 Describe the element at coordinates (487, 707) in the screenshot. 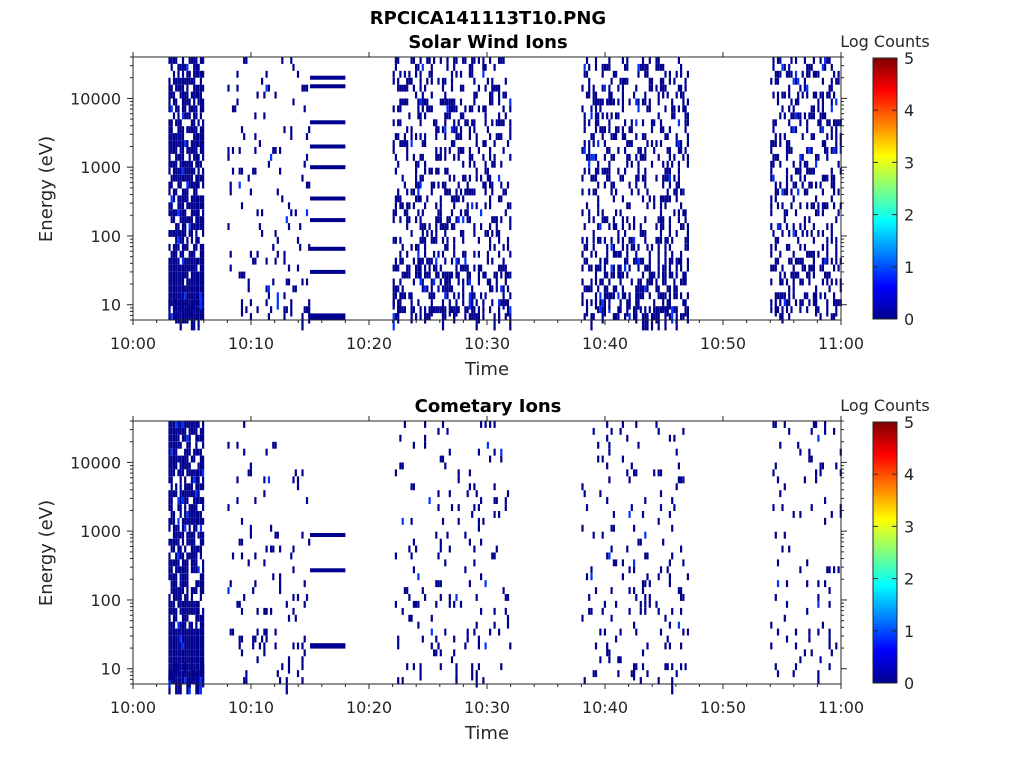

I see `x-tick-label: 10:30` at that location.